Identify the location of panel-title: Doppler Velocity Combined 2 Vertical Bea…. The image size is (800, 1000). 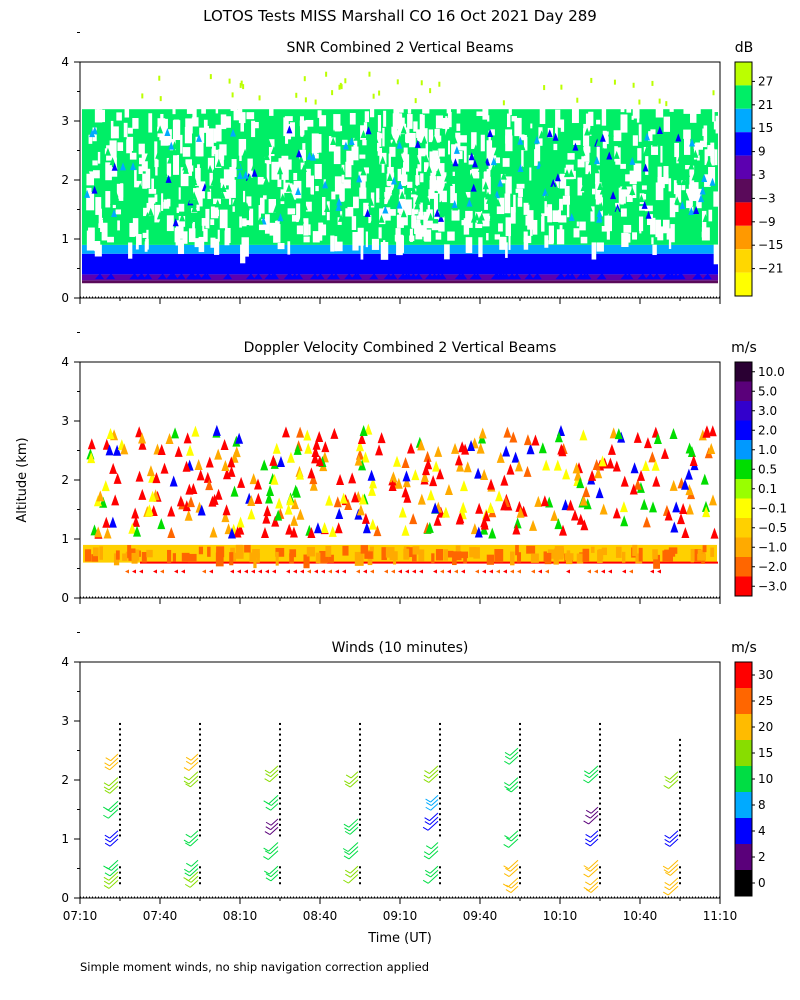
(400, 348).